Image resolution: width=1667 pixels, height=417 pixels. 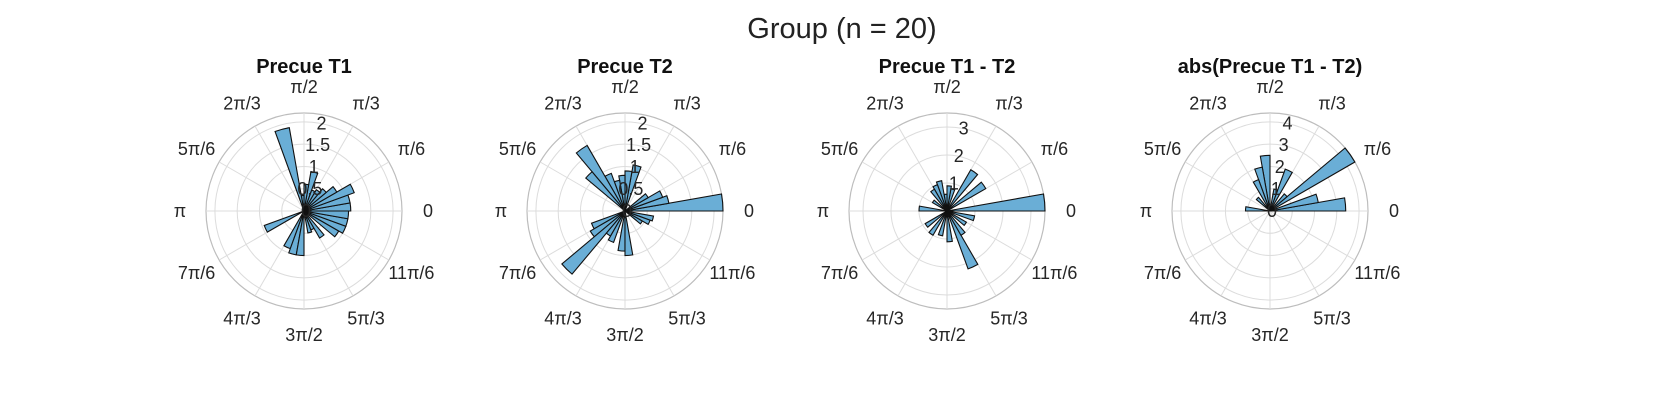 I want to click on axes-title-1: Precue T1, so click(x=304, y=67).